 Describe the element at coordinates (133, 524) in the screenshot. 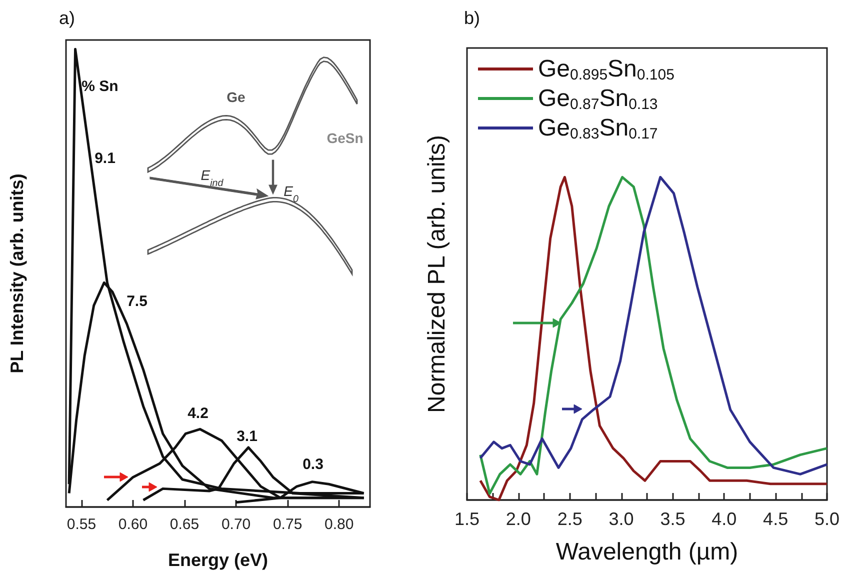

I see `x-tick-label: 0.60` at that location.